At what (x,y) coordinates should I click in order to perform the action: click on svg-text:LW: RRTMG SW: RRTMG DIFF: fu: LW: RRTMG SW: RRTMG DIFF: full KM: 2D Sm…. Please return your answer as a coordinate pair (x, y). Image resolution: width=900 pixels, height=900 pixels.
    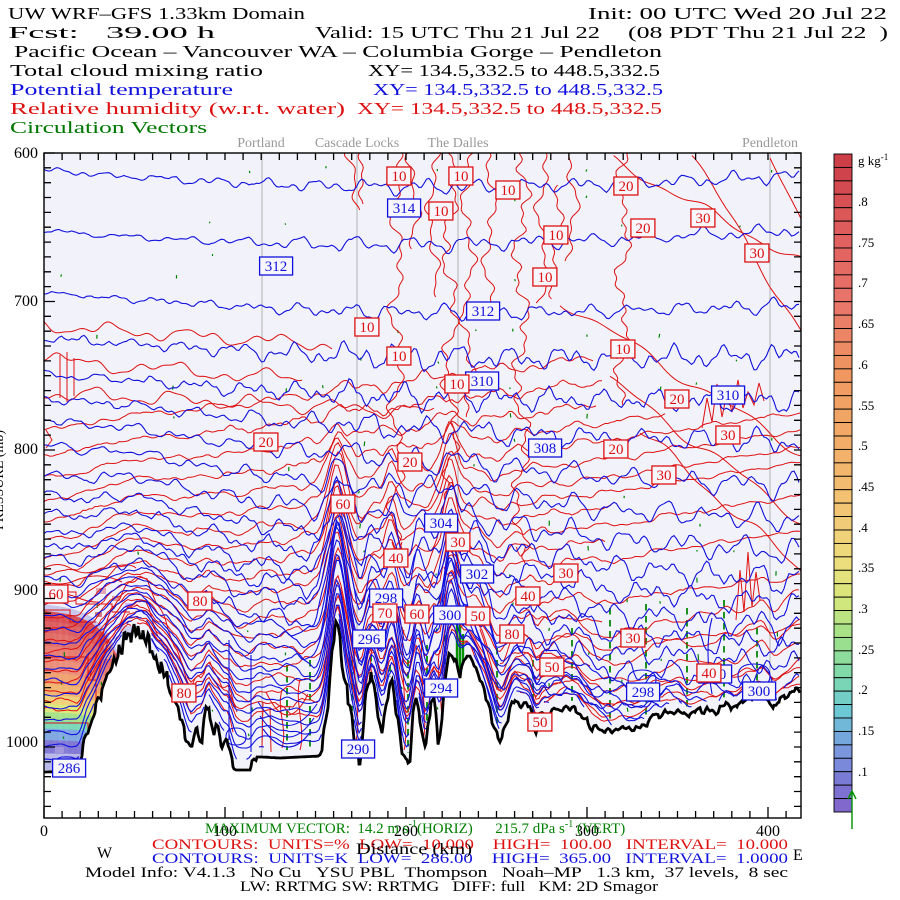
    Looking at the image, I should click on (449, 887).